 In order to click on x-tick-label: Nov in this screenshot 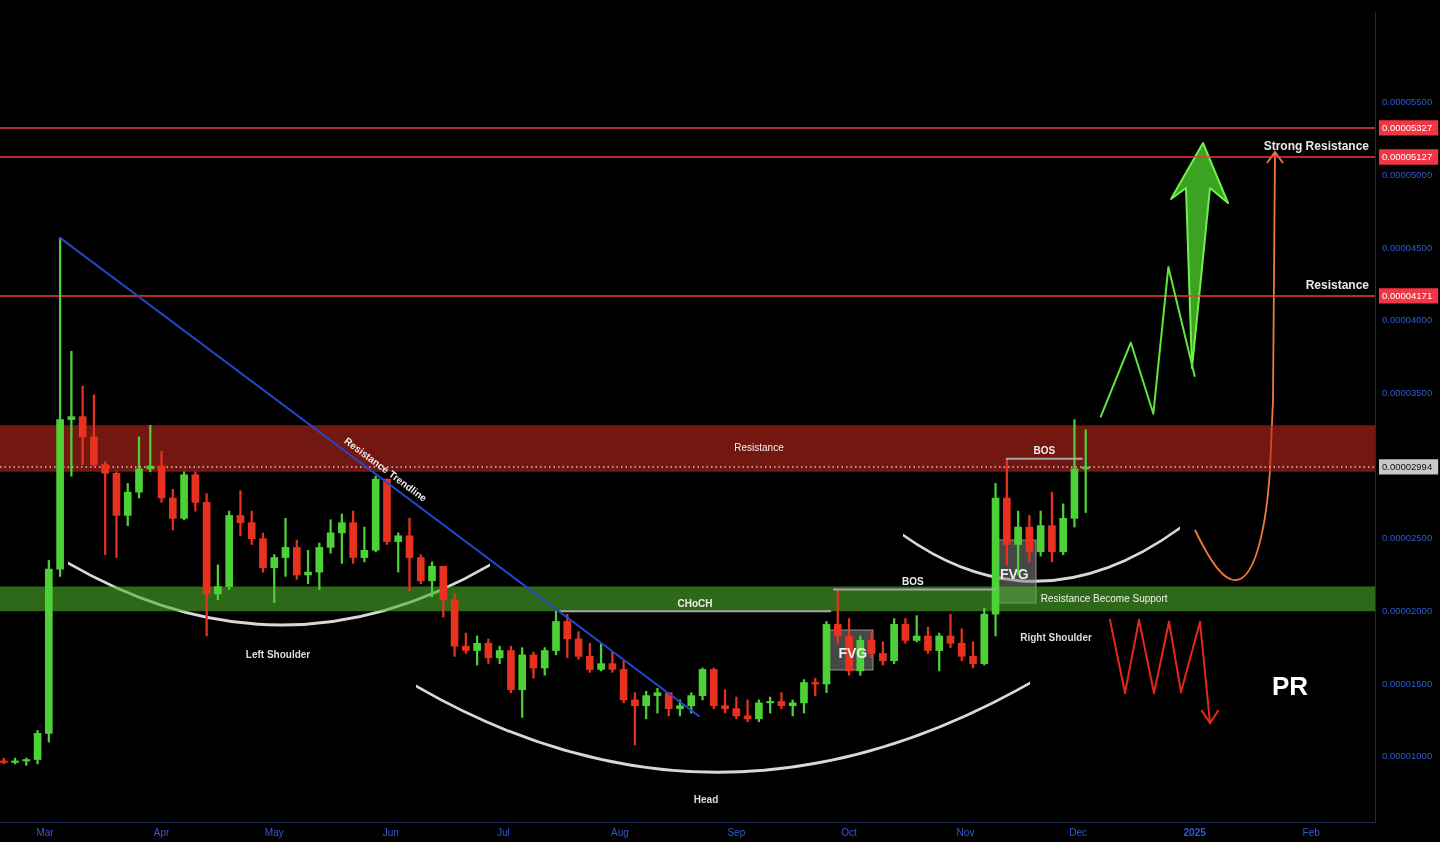, I will do `click(965, 832)`.